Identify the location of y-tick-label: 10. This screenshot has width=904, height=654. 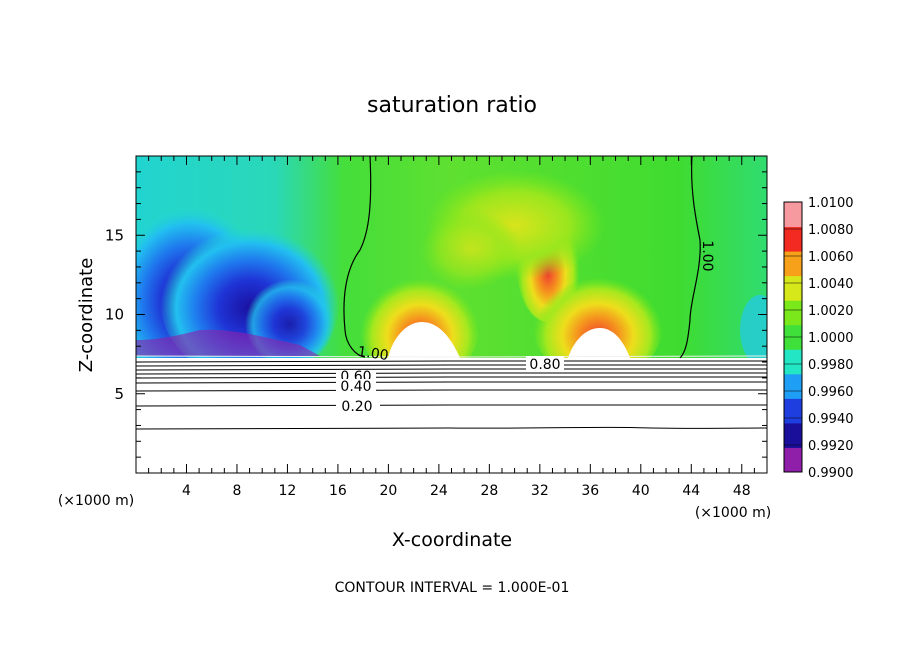
(114, 315).